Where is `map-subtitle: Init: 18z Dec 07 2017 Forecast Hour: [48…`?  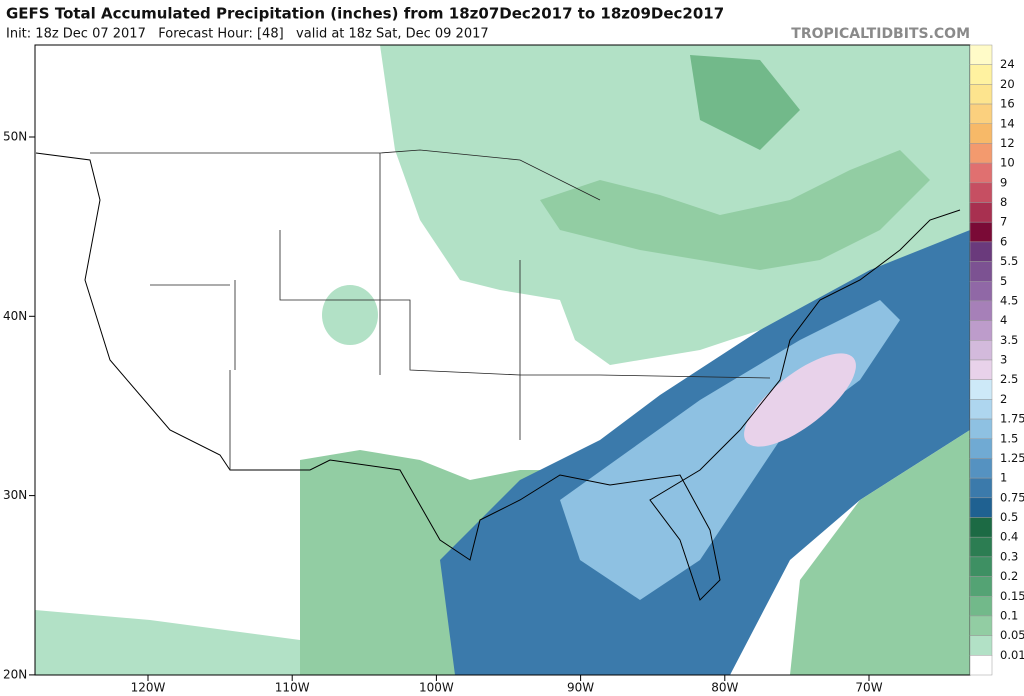
map-subtitle: Init: 18z Dec 07 2017 Forecast Hour: [48… is located at coordinates (247, 34).